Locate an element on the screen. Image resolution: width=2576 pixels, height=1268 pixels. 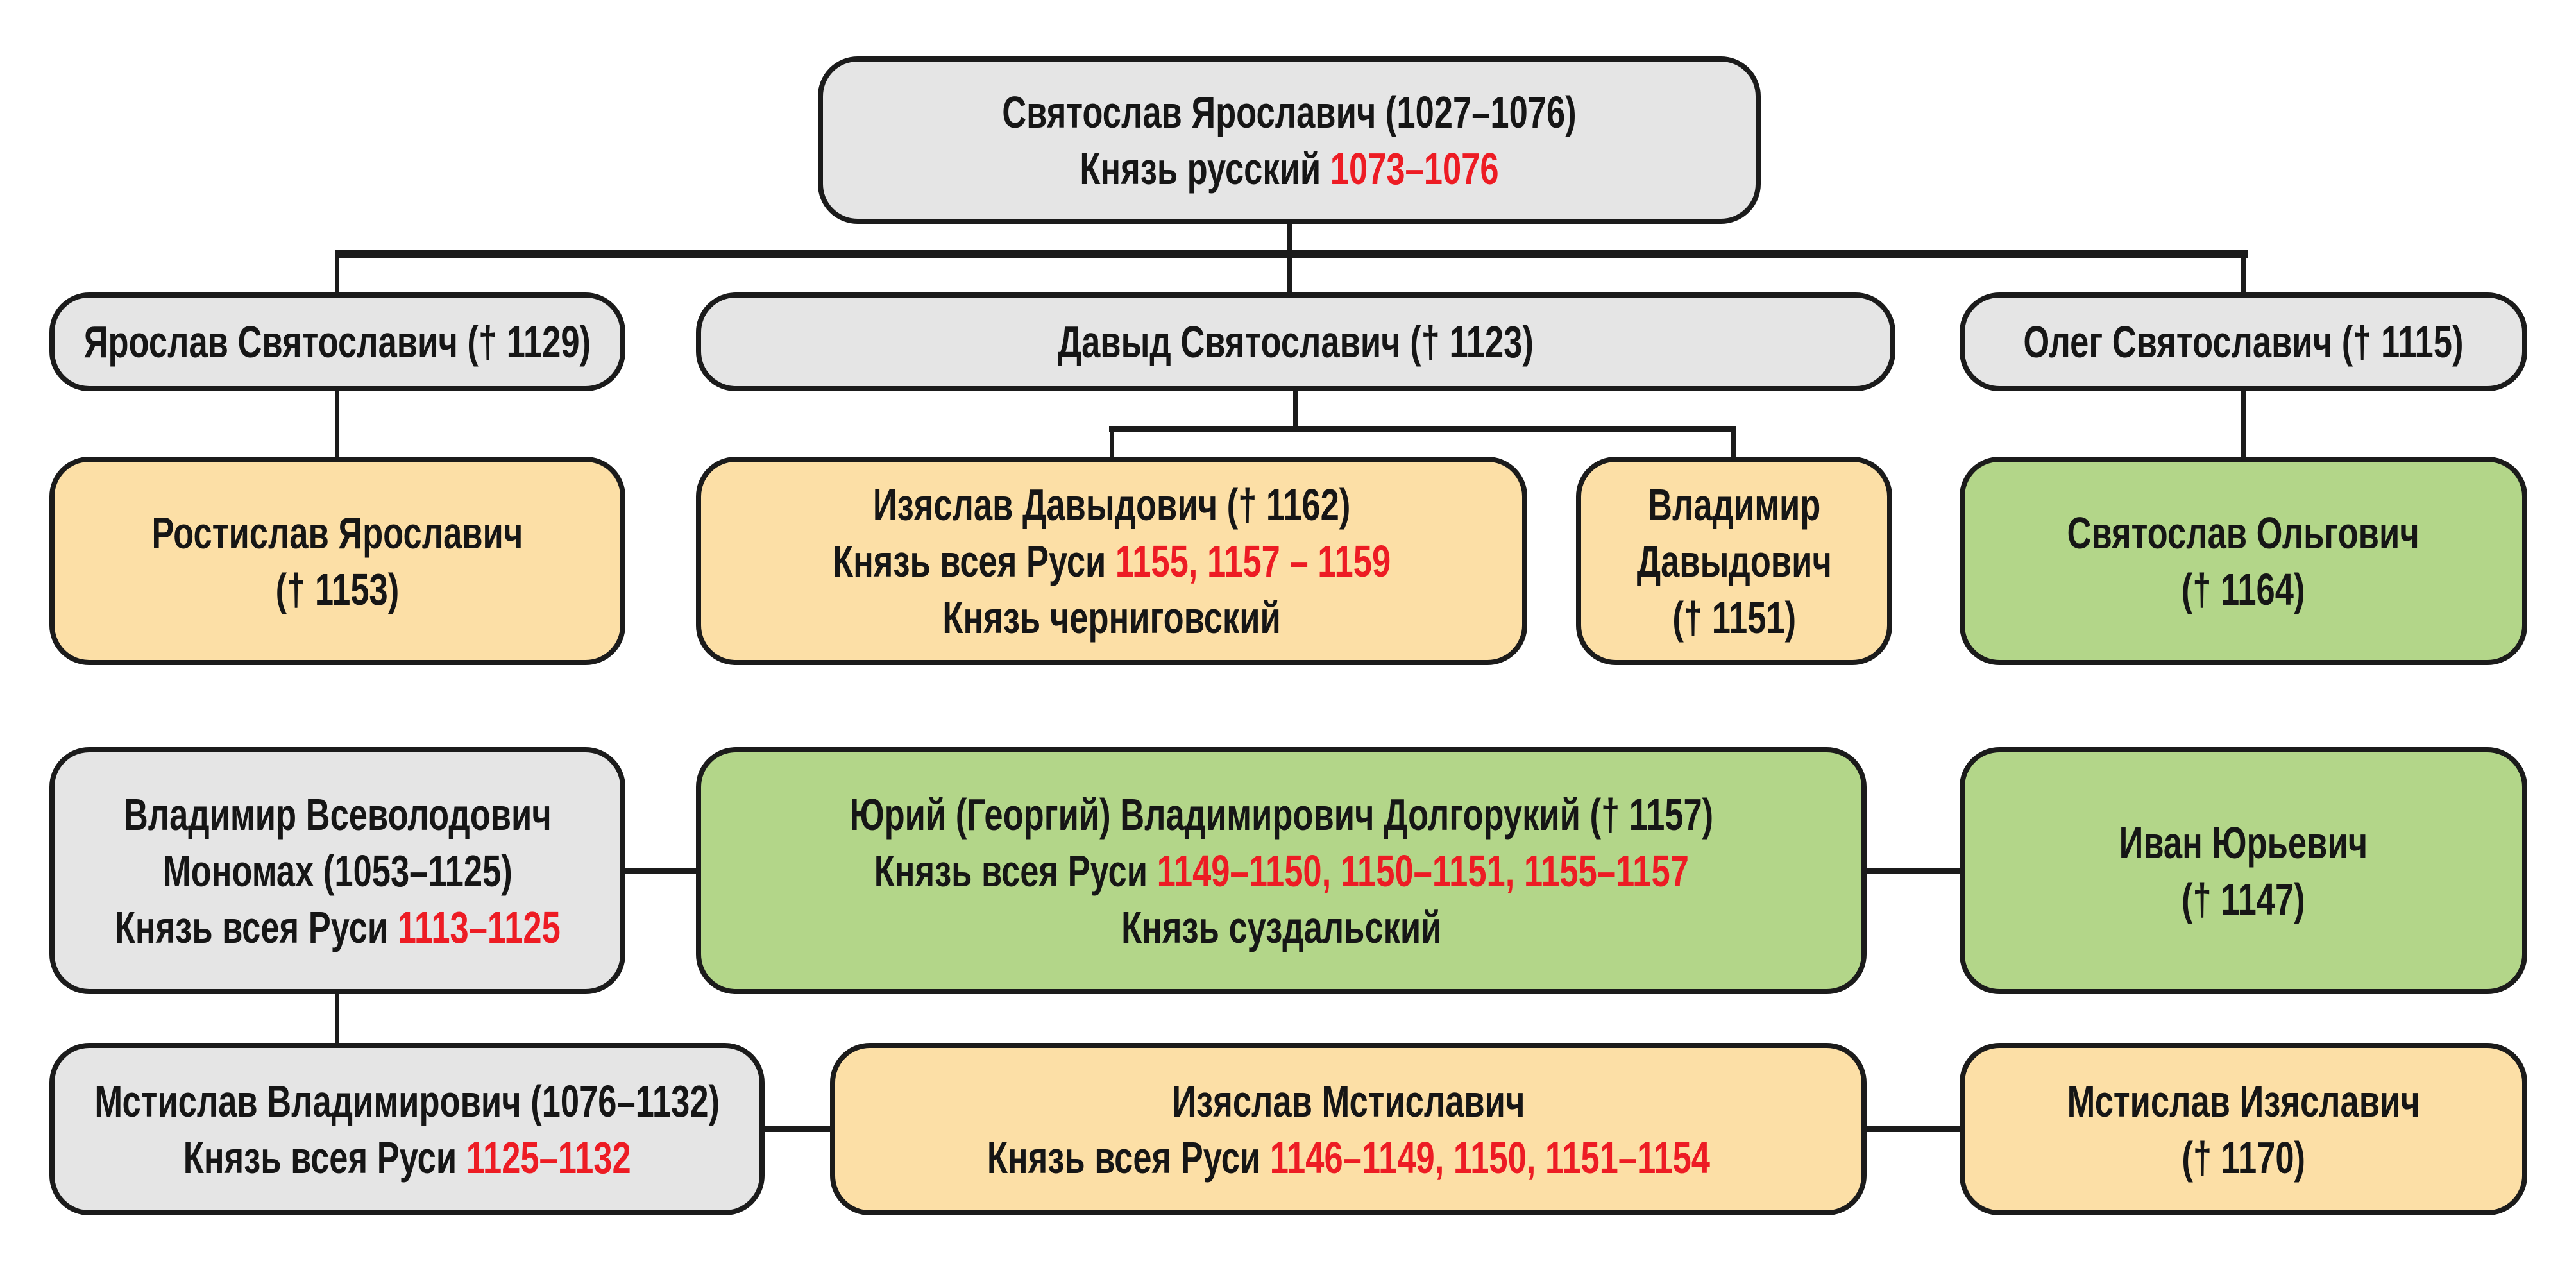
princely-title: Князь всея Руси 1113–1125 is located at coordinates (338, 928).